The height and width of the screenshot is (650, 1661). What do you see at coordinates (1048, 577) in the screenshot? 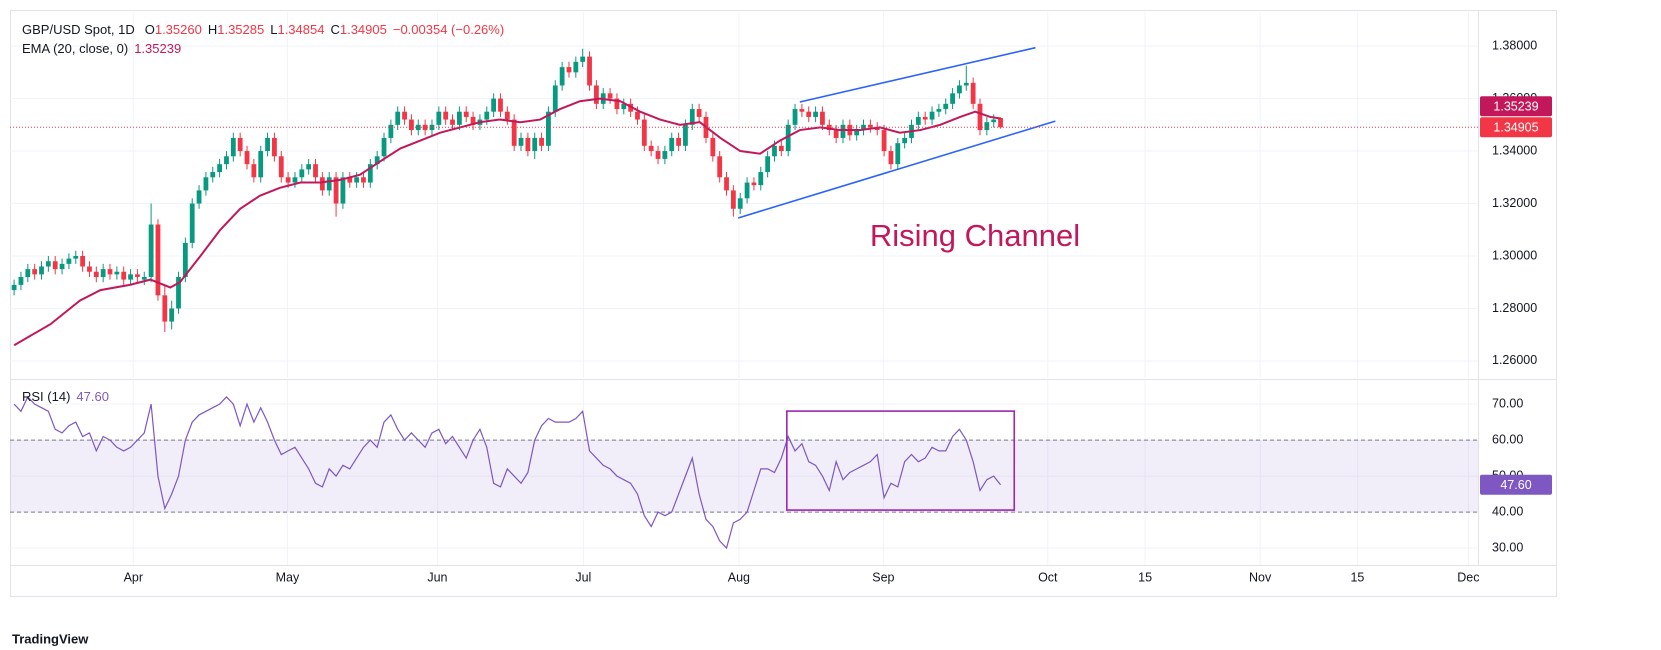
I see `x-tick-label: Oct` at bounding box center [1048, 577].